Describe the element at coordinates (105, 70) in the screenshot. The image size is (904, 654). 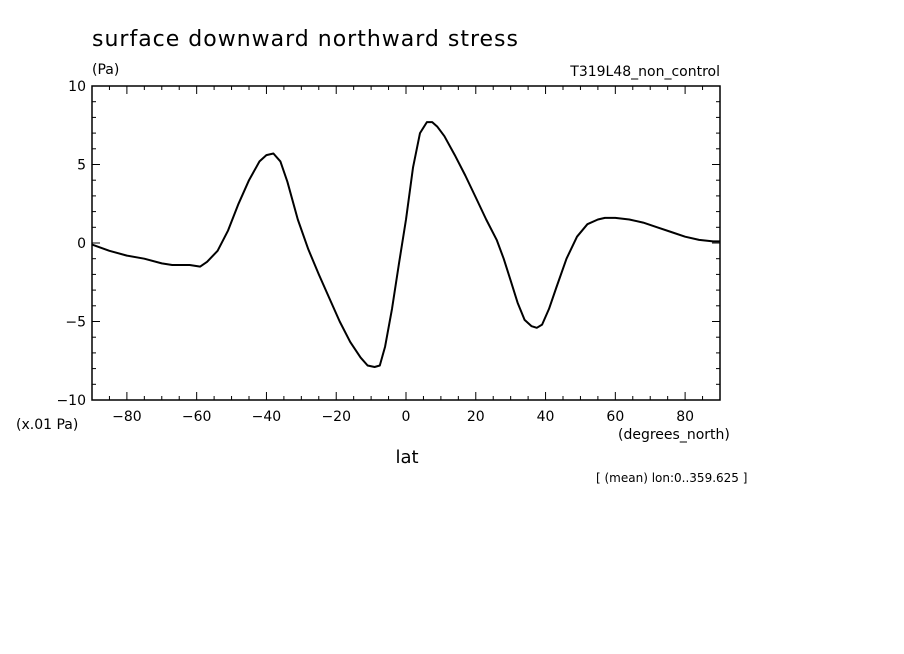
I see `units-label: (Pa)` at that location.